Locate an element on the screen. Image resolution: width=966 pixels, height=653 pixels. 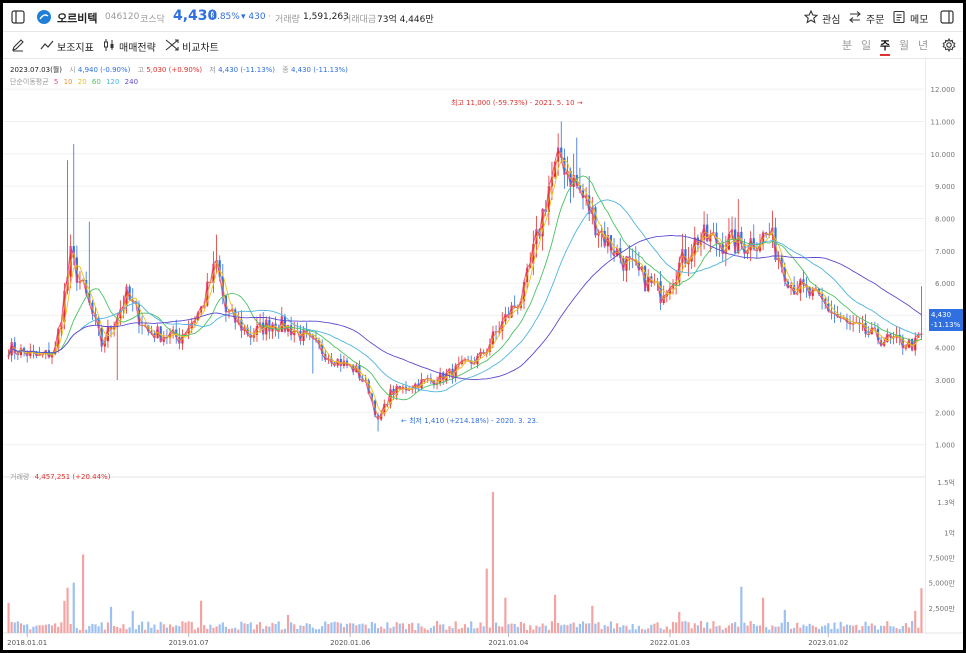
ma-120-legend: 120 is located at coordinates (113, 82).